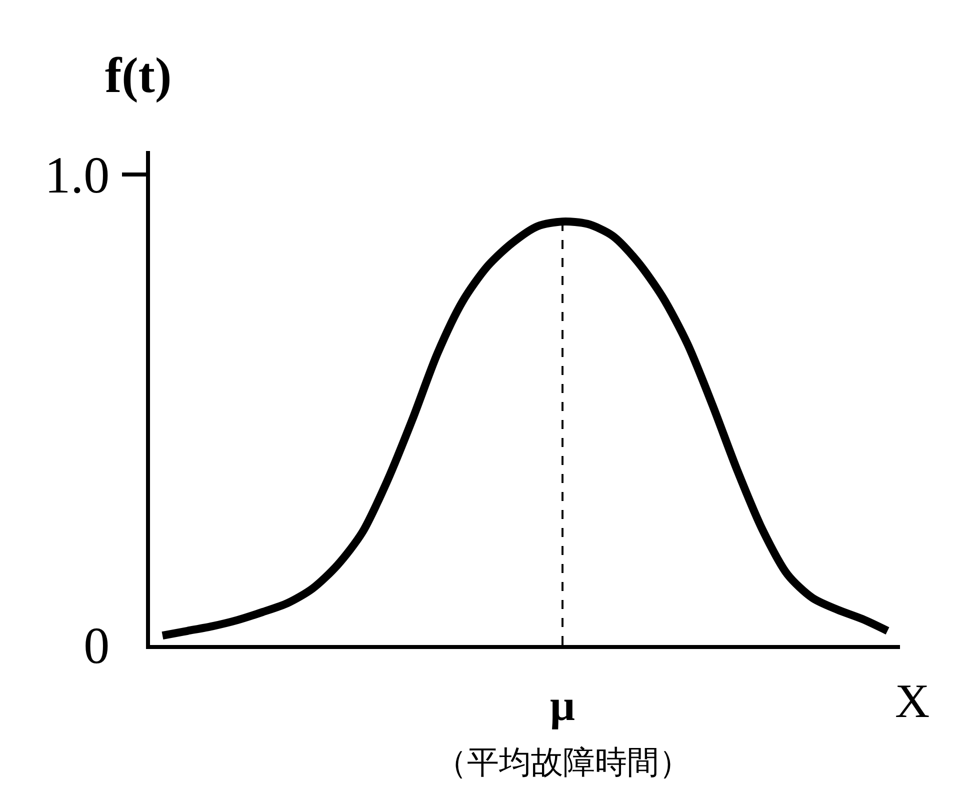 The height and width of the screenshot is (809, 976). Describe the element at coordinates (563, 762) in the screenshot. I see `text: （平均故障時間）` at that location.